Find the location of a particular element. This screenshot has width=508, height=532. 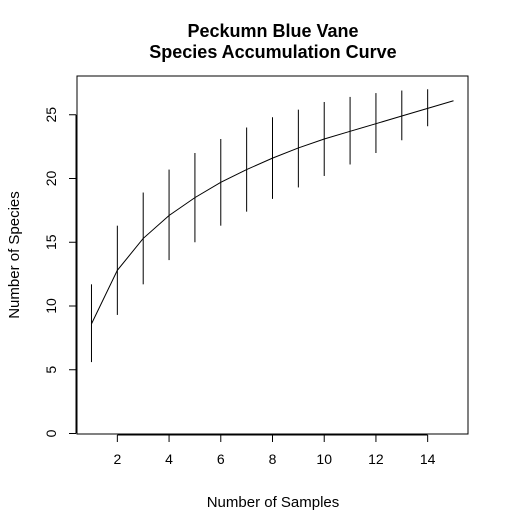

y-axis: 0 5 10 15 20 25 is located at coordinates (60, 272).